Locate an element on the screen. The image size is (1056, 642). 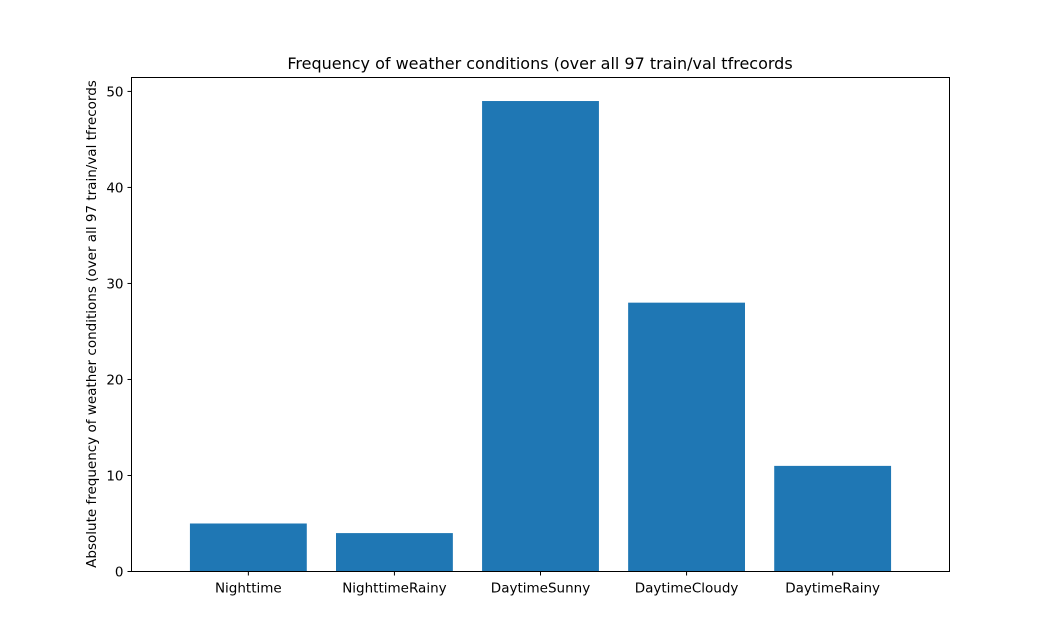
y-tick-label: 30 is located at coordinates (114, 284).